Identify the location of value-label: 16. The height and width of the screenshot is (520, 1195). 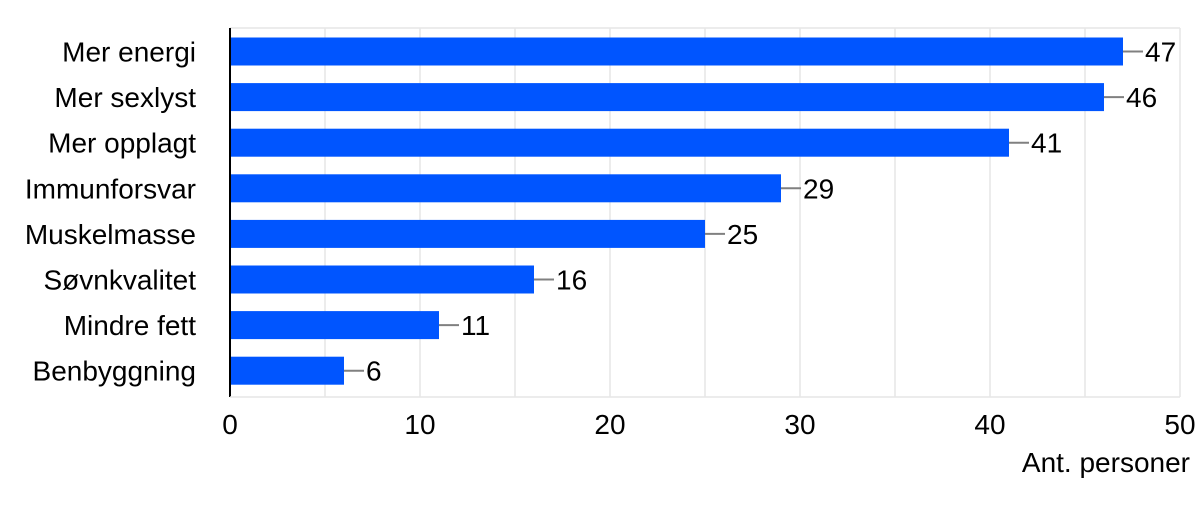
(571, 280).